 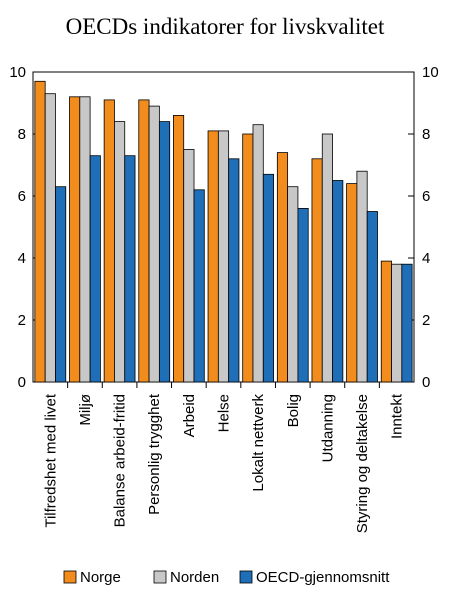 I want to click on category-label: Arbeid, so click(x=189, y=415).